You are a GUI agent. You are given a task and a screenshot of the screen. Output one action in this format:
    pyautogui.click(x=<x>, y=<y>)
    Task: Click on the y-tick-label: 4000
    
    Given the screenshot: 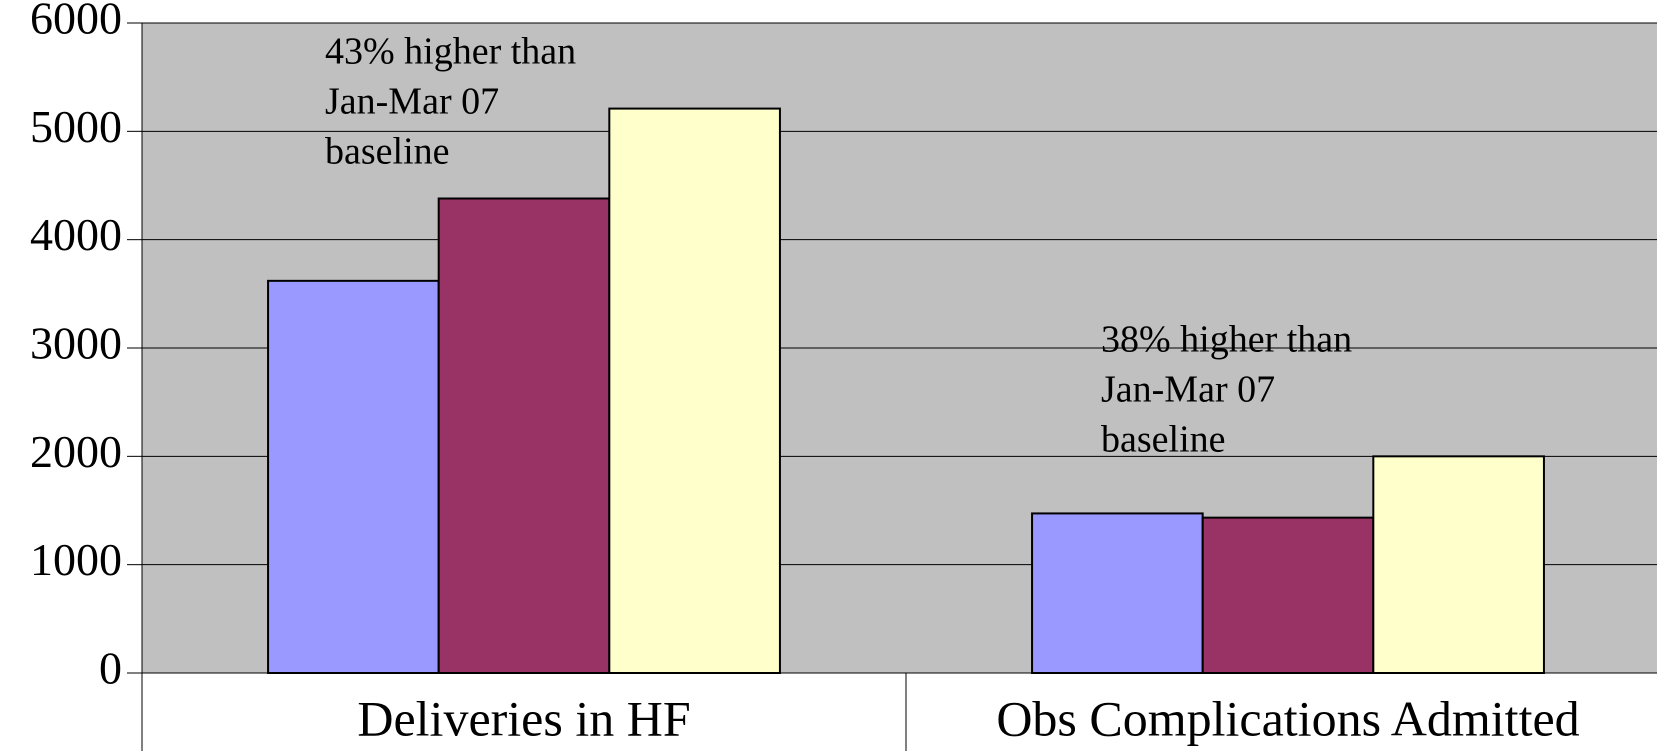 What is the action you would take?
    pyautogui.click(x=76, y=234)
    